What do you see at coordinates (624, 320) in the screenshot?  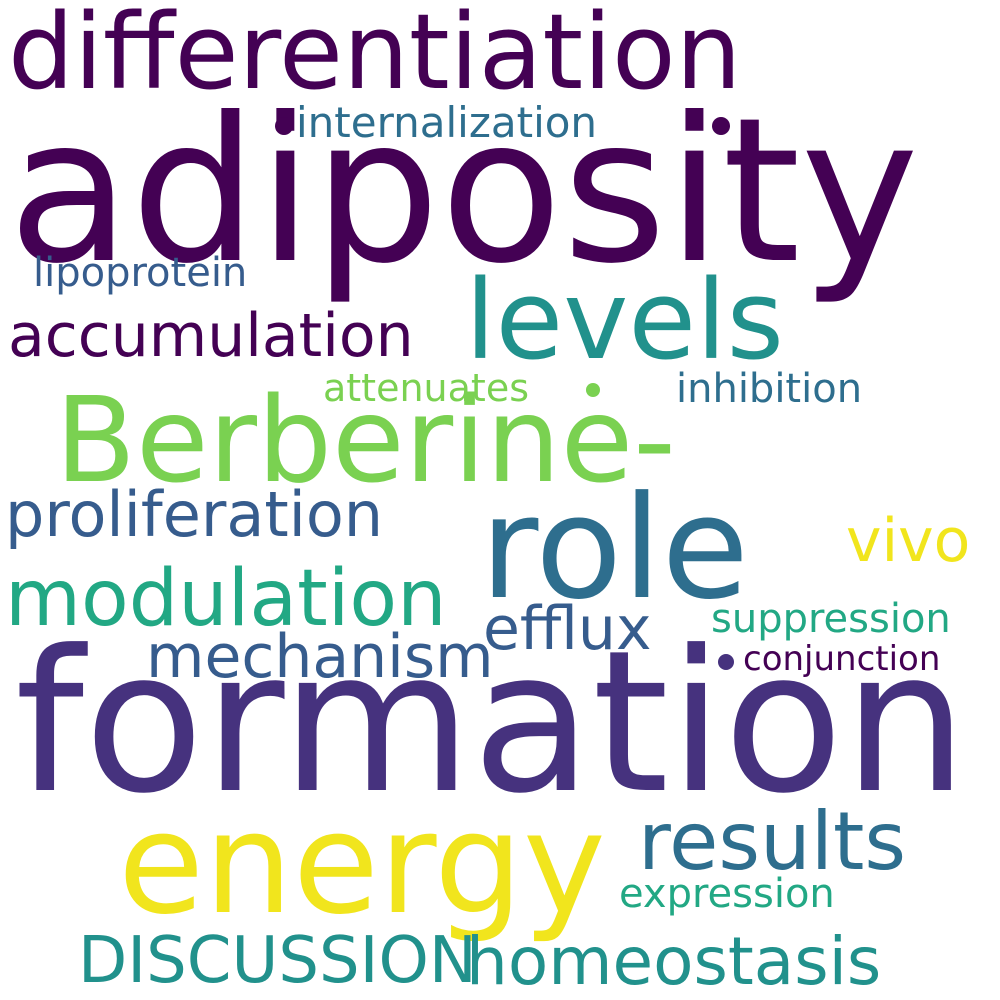 I see `word-levels: levels` at bounding box center [624, 320].